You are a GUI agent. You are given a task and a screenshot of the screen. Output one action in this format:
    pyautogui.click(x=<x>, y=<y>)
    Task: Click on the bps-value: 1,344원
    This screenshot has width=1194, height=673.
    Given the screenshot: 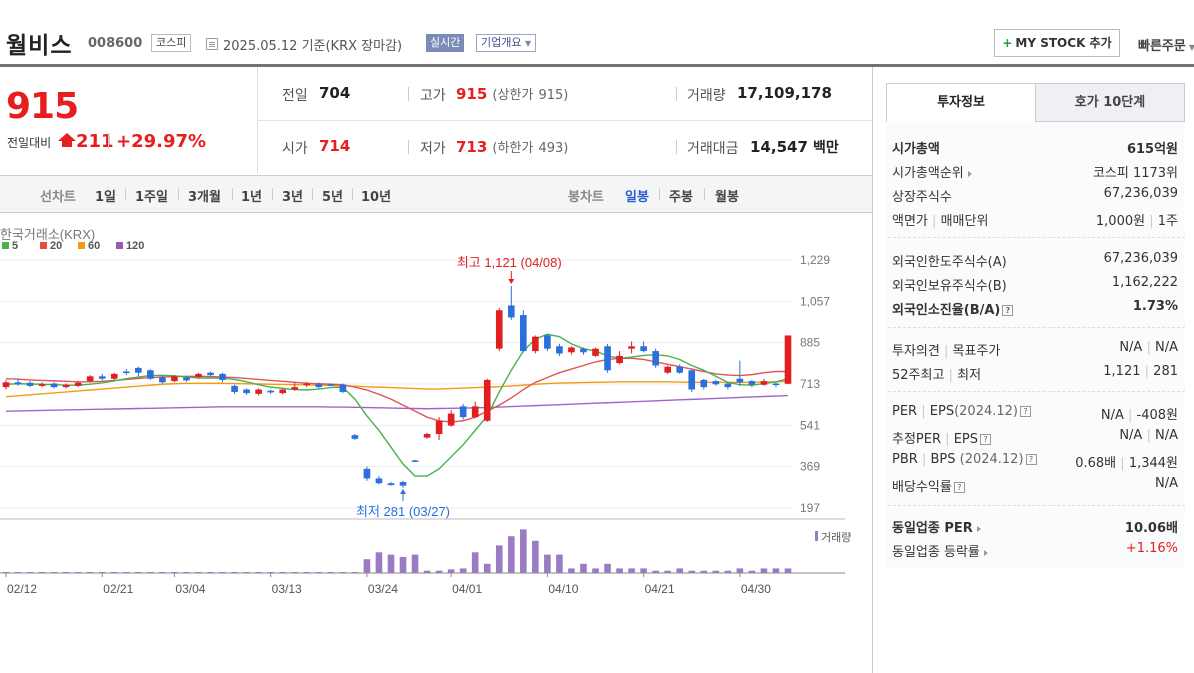 What is the action you would take?
    pyautogui.click(x=1153, y=463)
    